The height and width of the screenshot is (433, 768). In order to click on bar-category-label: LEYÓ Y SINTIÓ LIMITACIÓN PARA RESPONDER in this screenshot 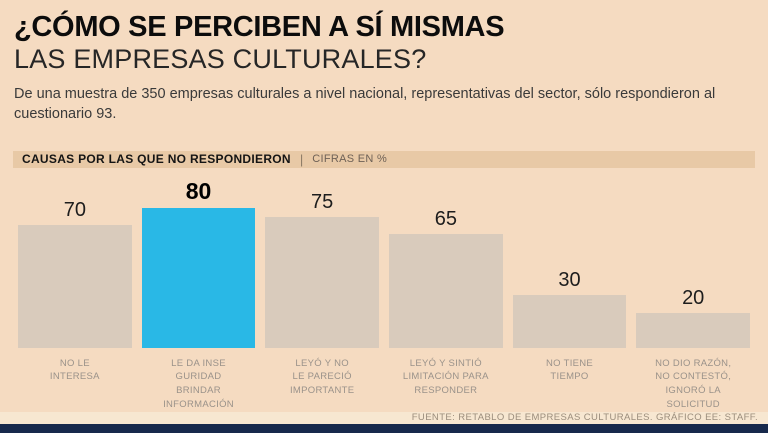, I will do `click(445, 377)`.